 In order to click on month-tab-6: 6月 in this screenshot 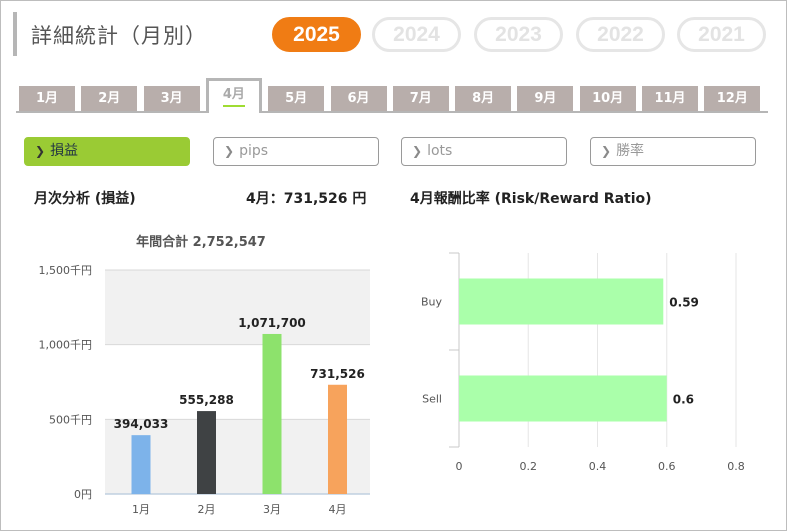, I will do `click(358, 98)`.